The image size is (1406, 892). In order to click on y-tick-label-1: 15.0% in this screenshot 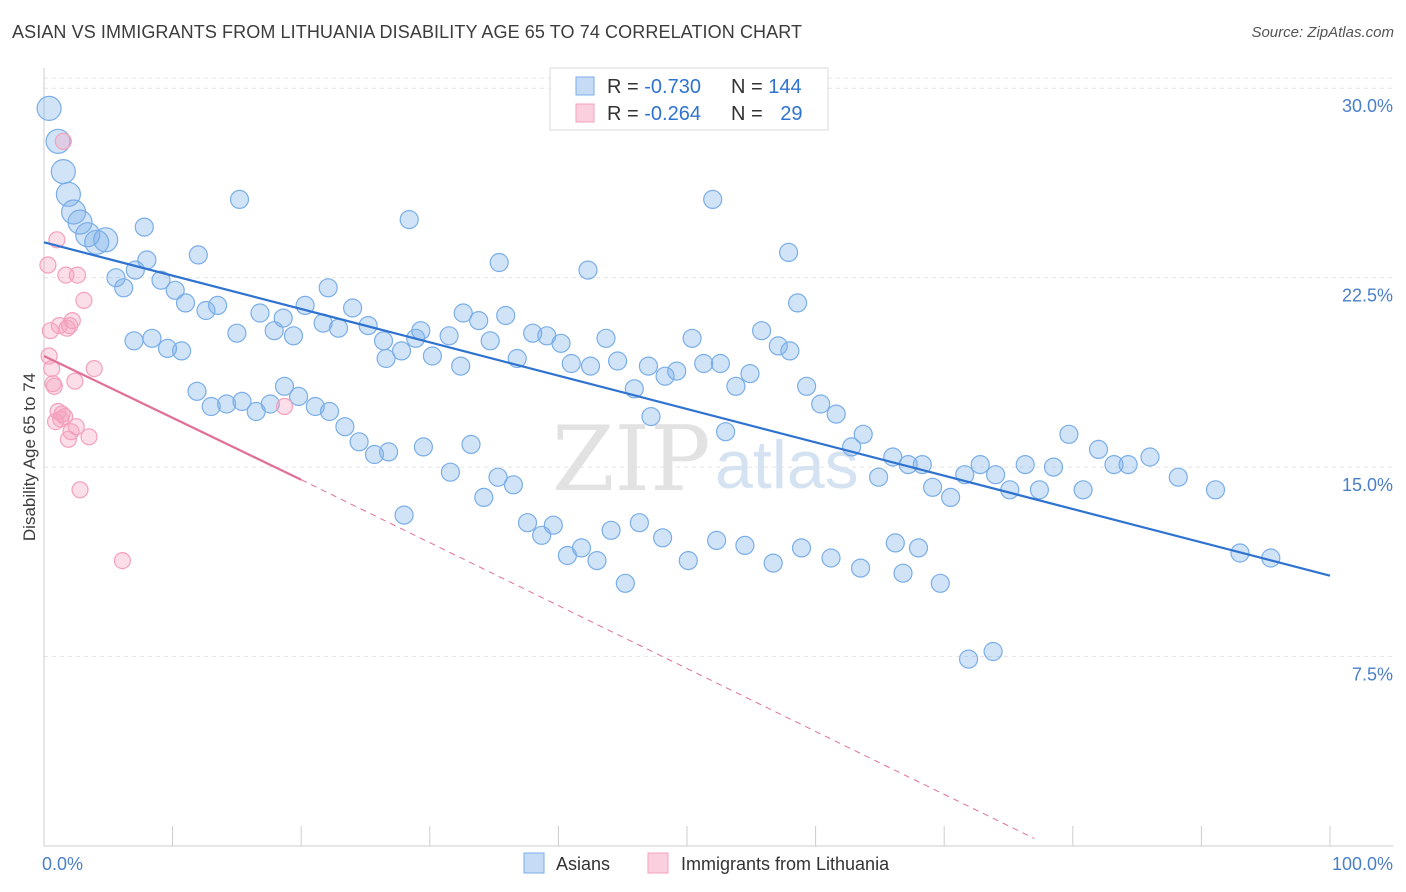, I will do `click(1367, 485)`.